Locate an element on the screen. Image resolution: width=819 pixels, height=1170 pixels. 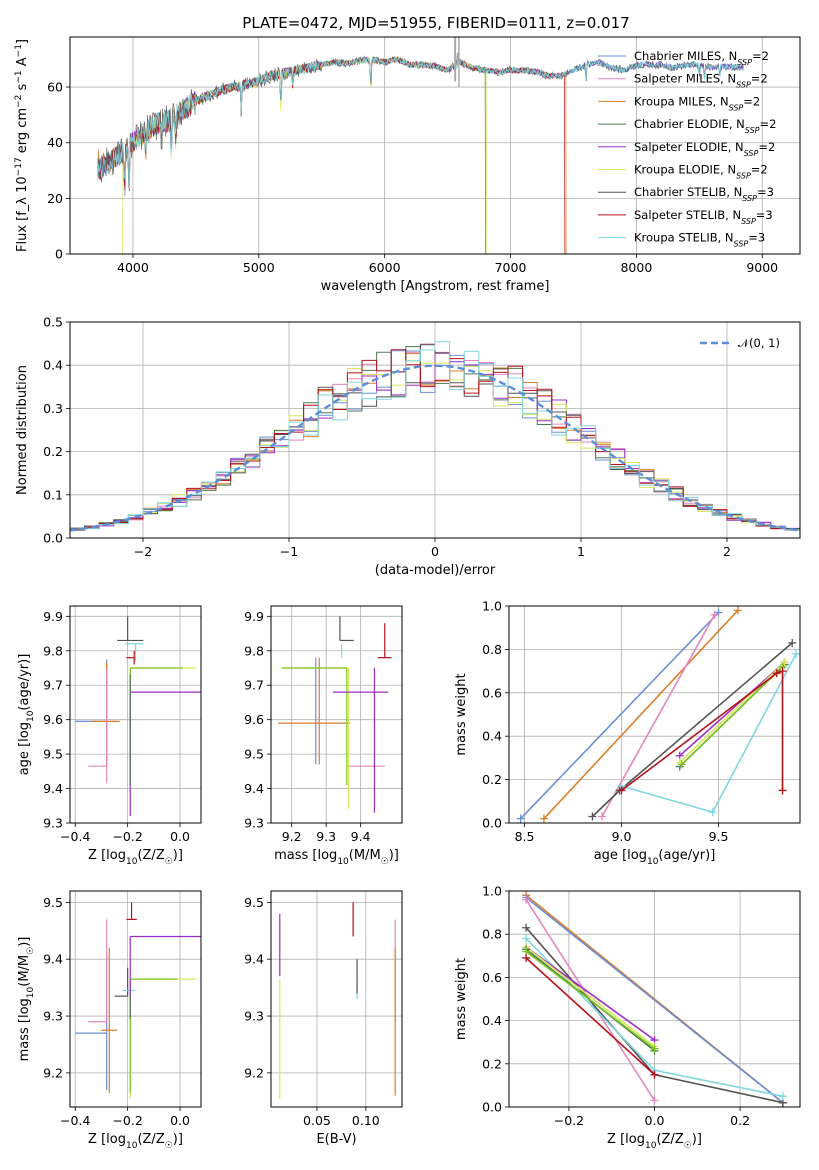
x-tick-label: 8000 is located at coordinates (636, 267).